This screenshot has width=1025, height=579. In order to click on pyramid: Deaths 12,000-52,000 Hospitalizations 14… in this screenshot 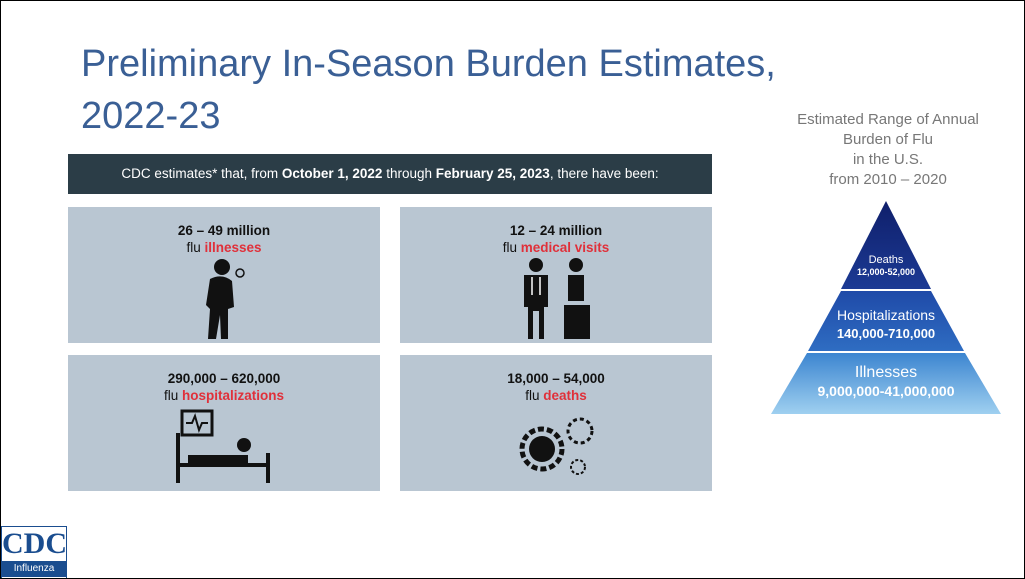, I will do `click(886, 307)`.